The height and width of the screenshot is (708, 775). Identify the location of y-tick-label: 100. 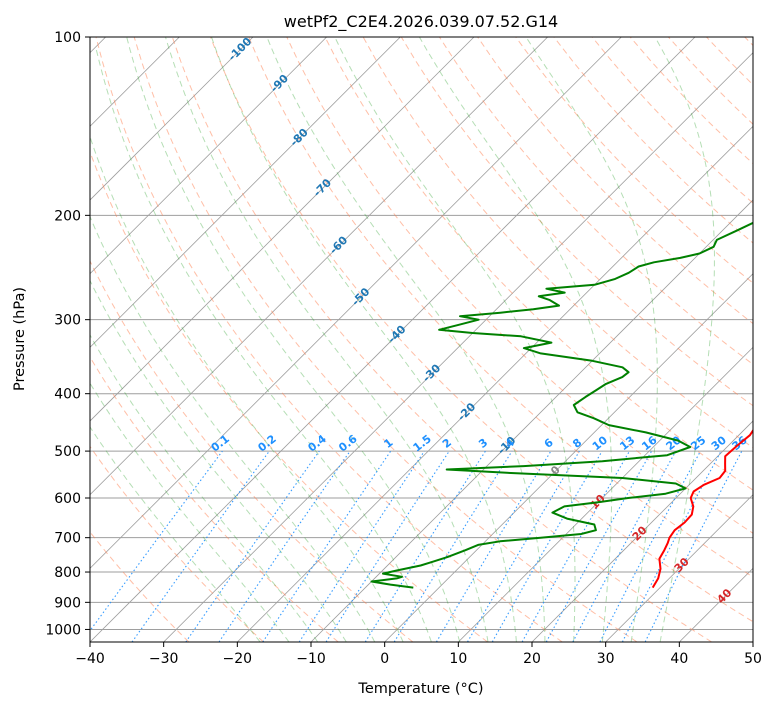
(67, 38).